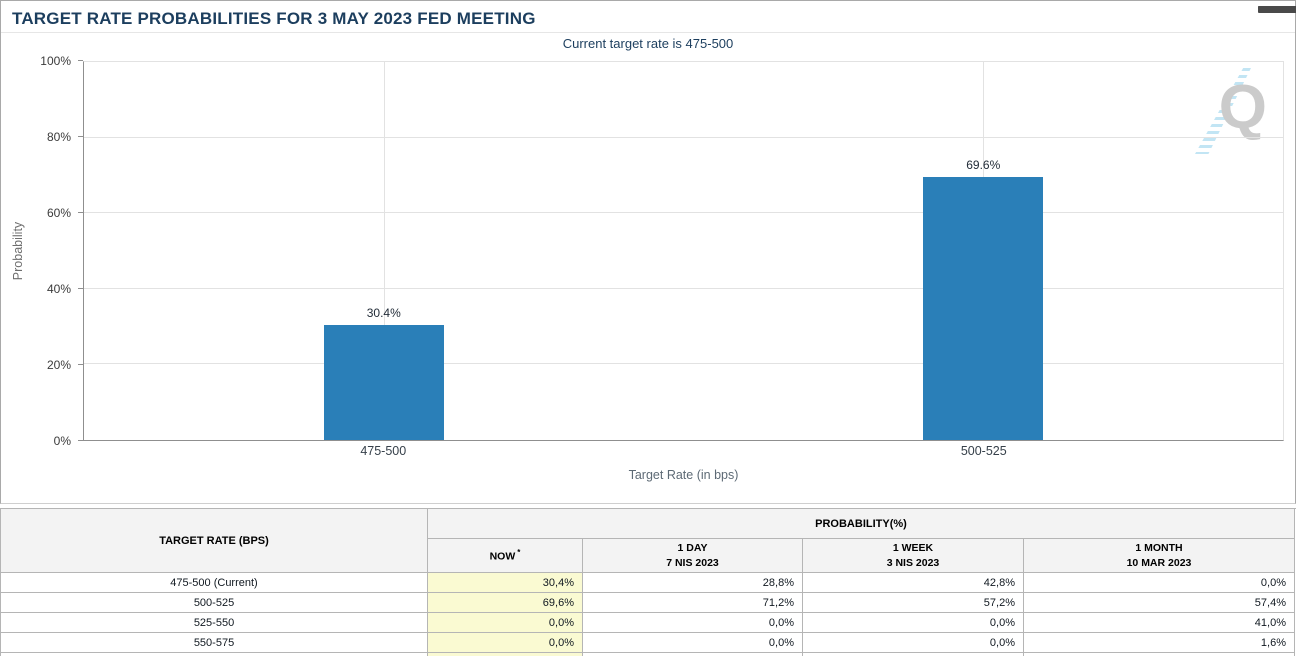  What do you see at coordinates (384, 251) in the screenshot?
I see `v-gridline` at bounding box center [384, 251].